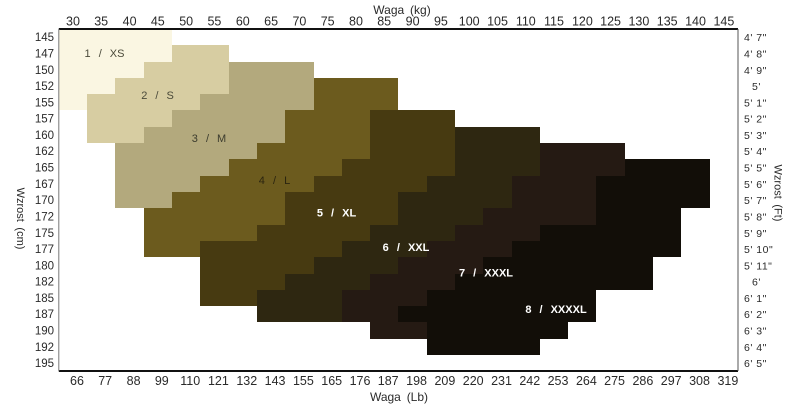  I want to click on svg-text: 100, so click(469, 22).